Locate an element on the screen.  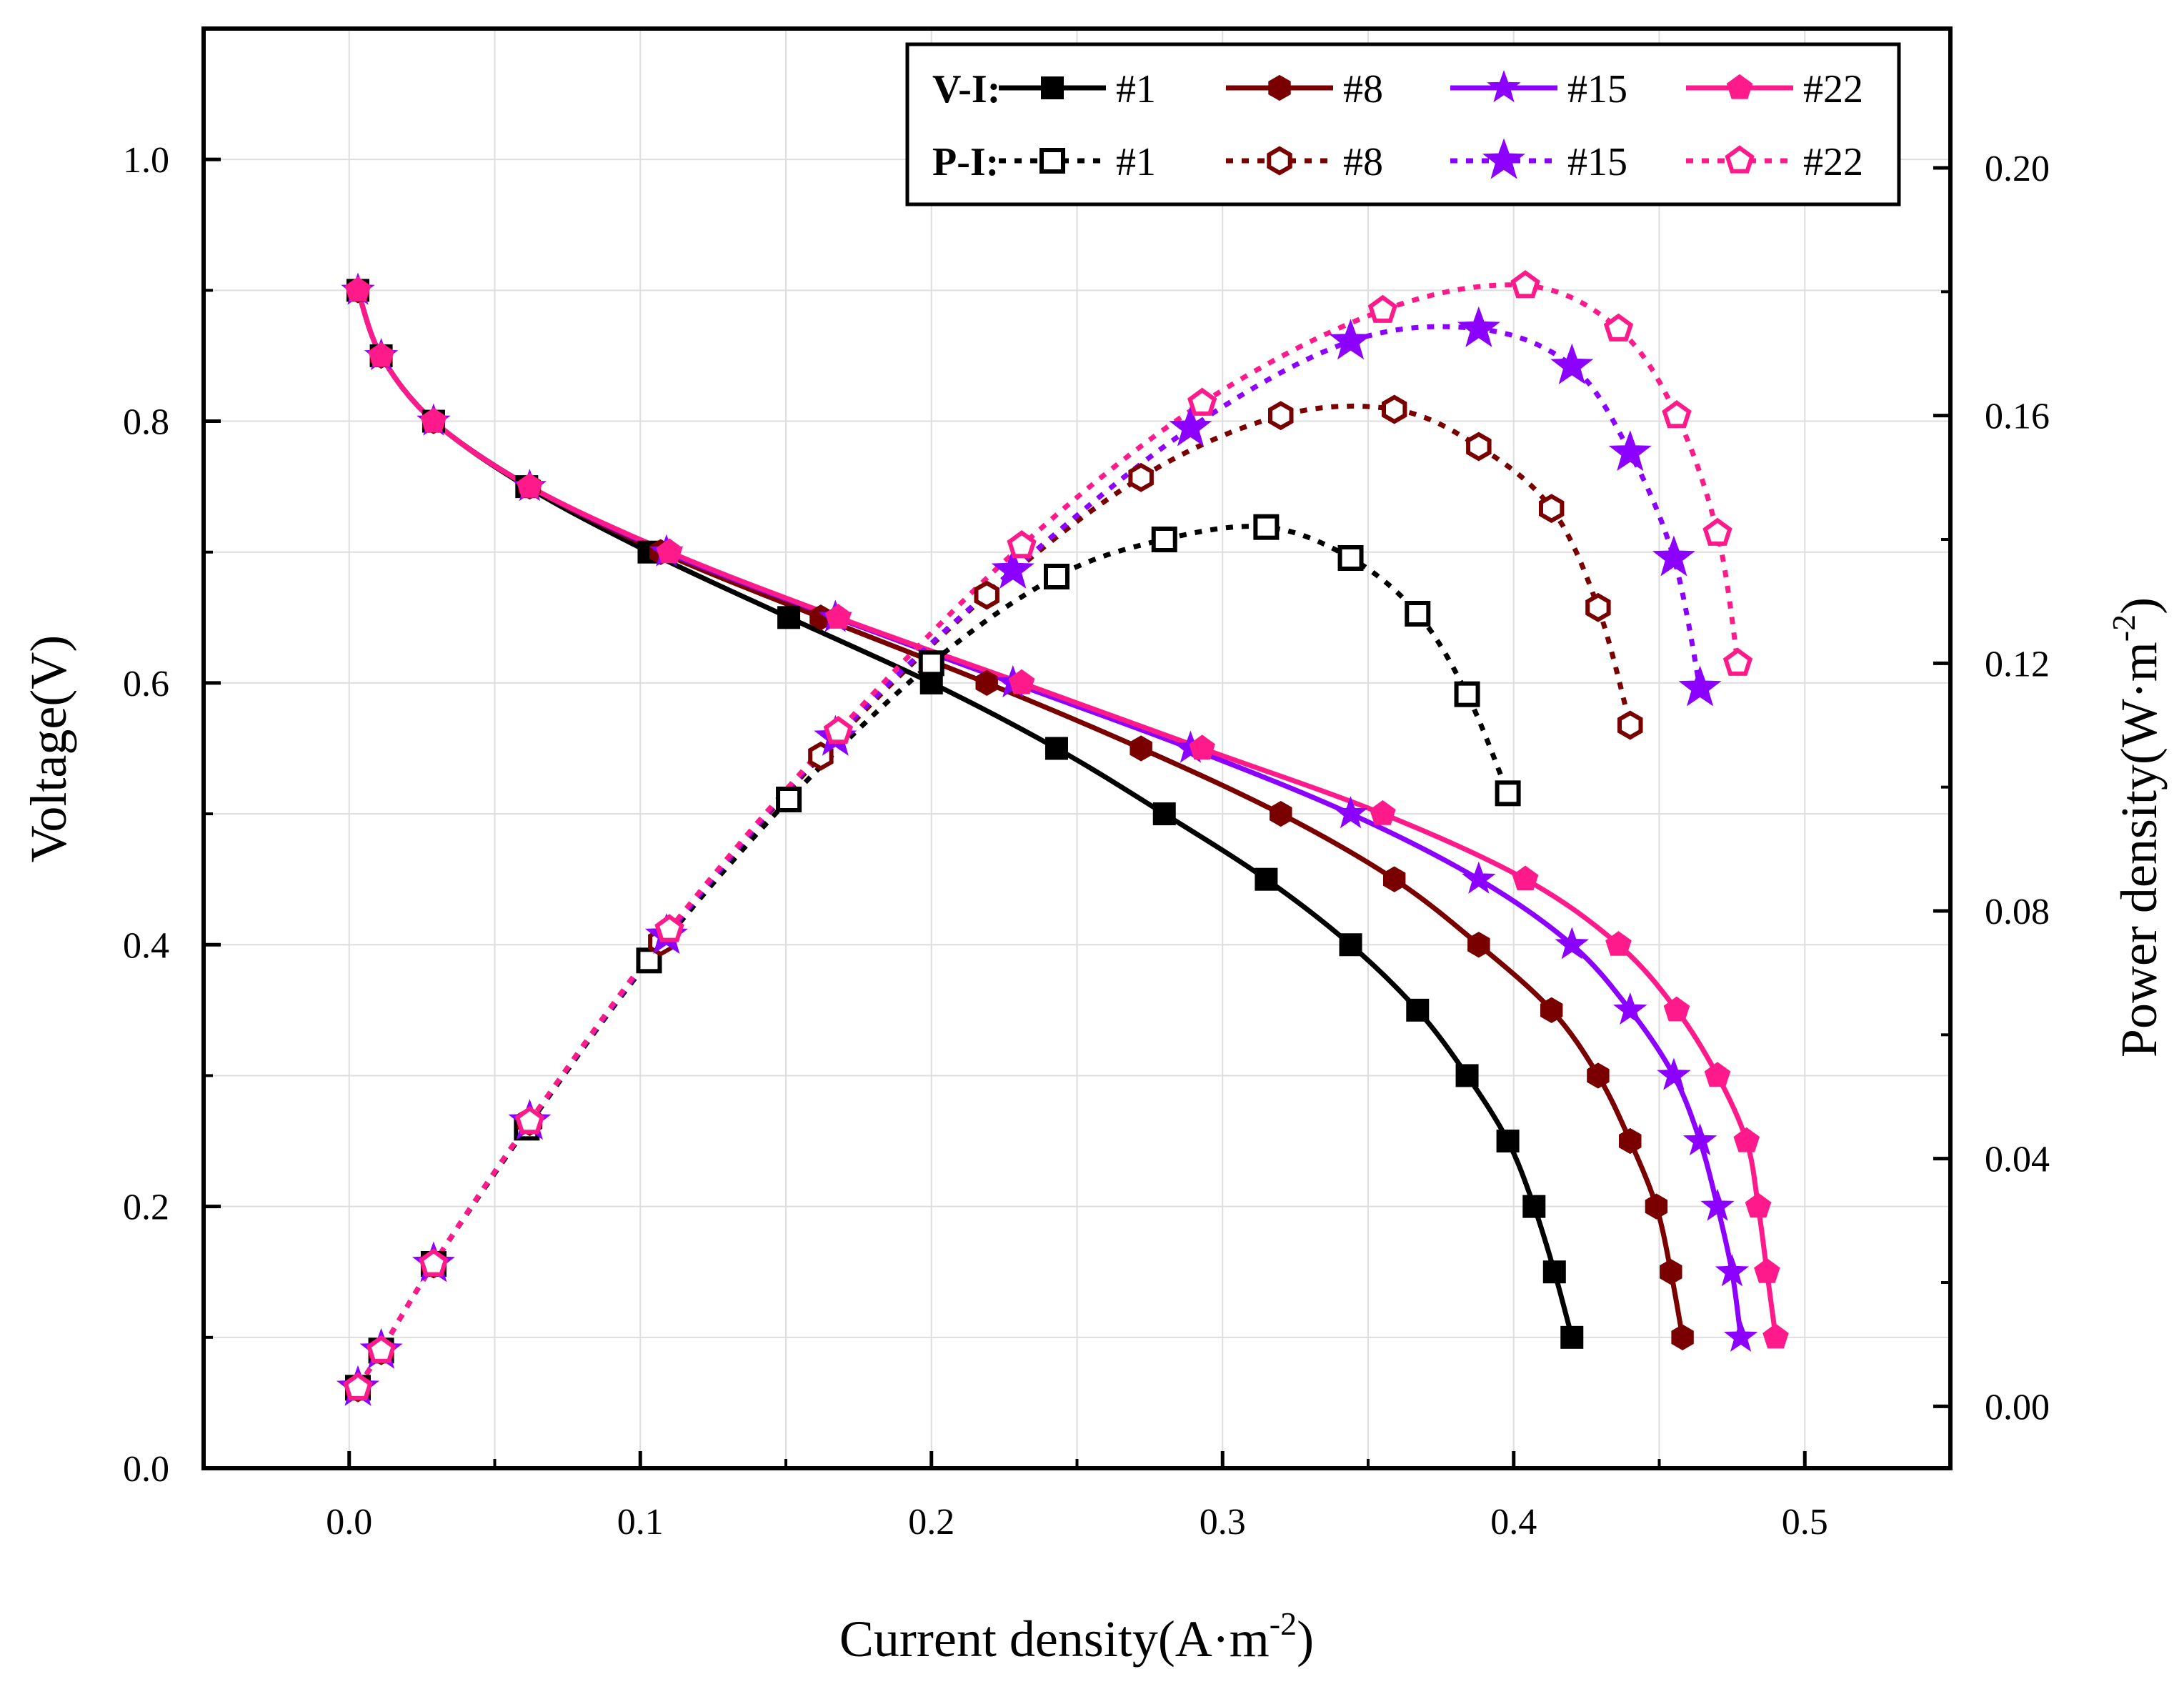
left-y-axis-title: Voltage(V) is located at coordinates (48, 749).